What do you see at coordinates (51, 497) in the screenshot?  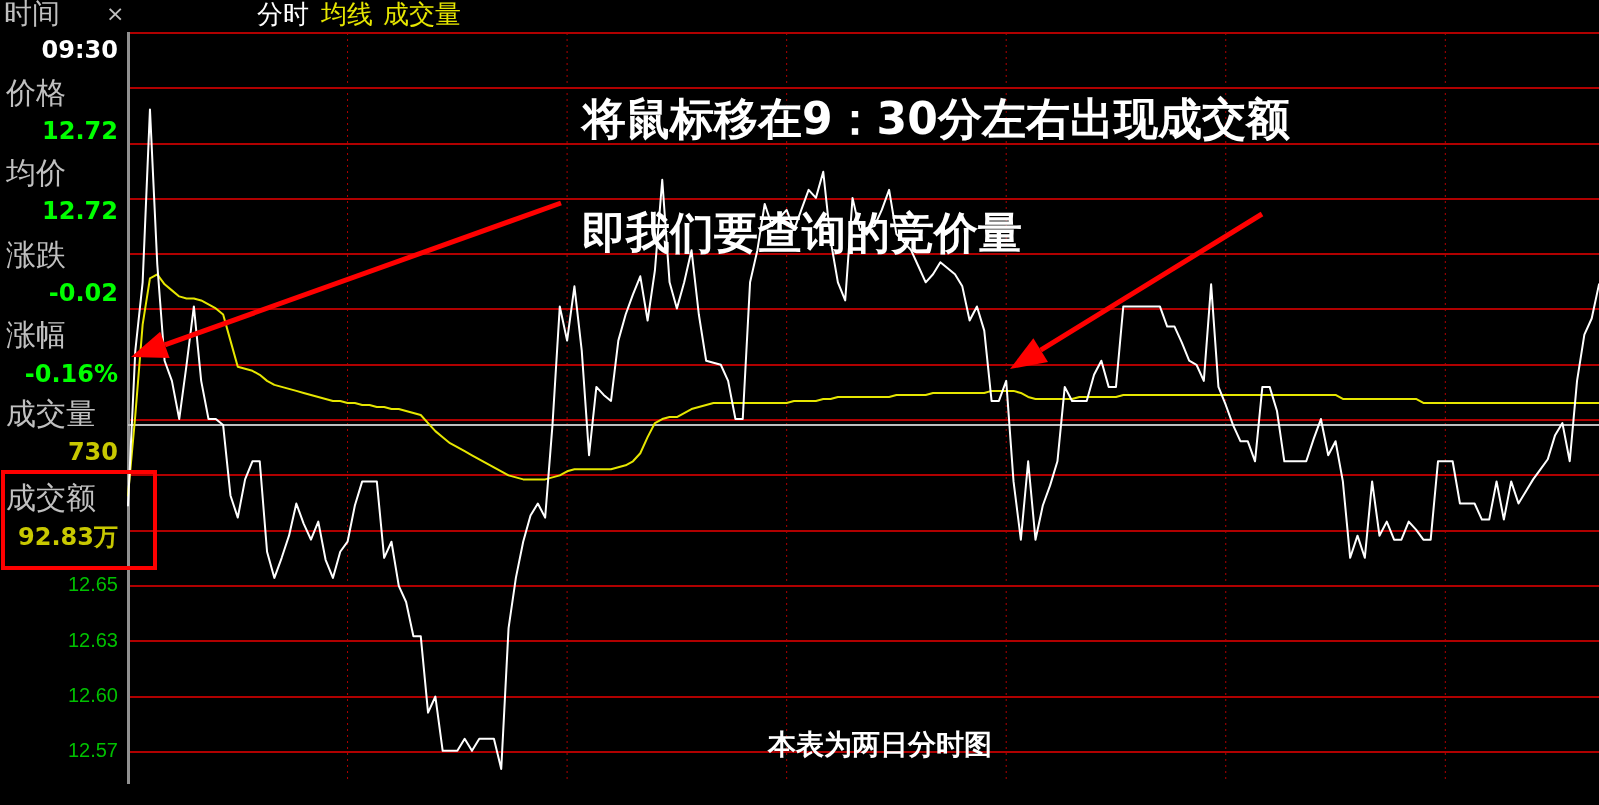 I see `text: 成交额` at bounding box center [51, 497].